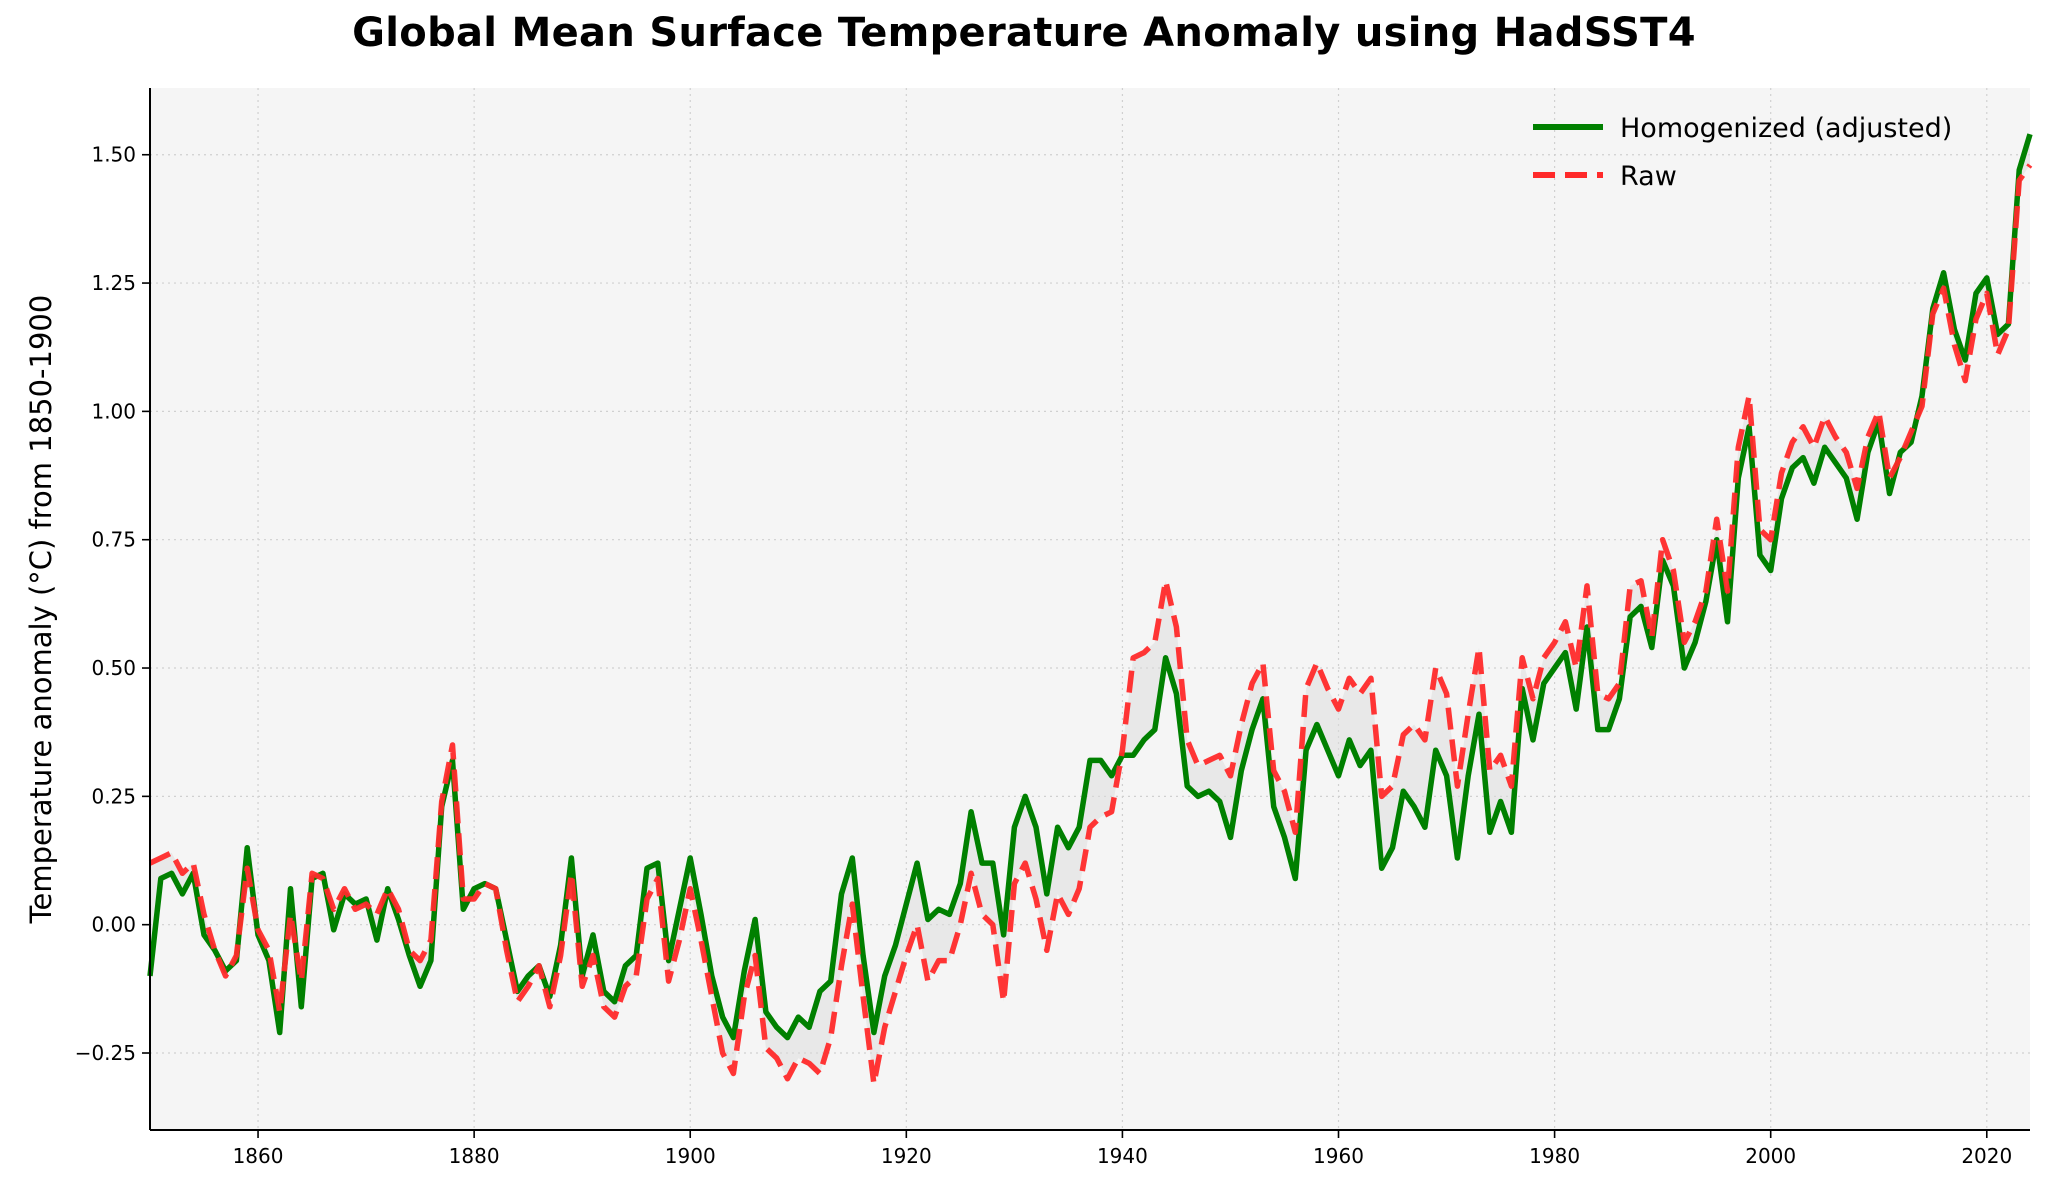 This screenshot has width=2048, height=1189. Describe the element at coordinates (258, 1156) in the screenshot. I see `x-tick-label: 1860` at that location.